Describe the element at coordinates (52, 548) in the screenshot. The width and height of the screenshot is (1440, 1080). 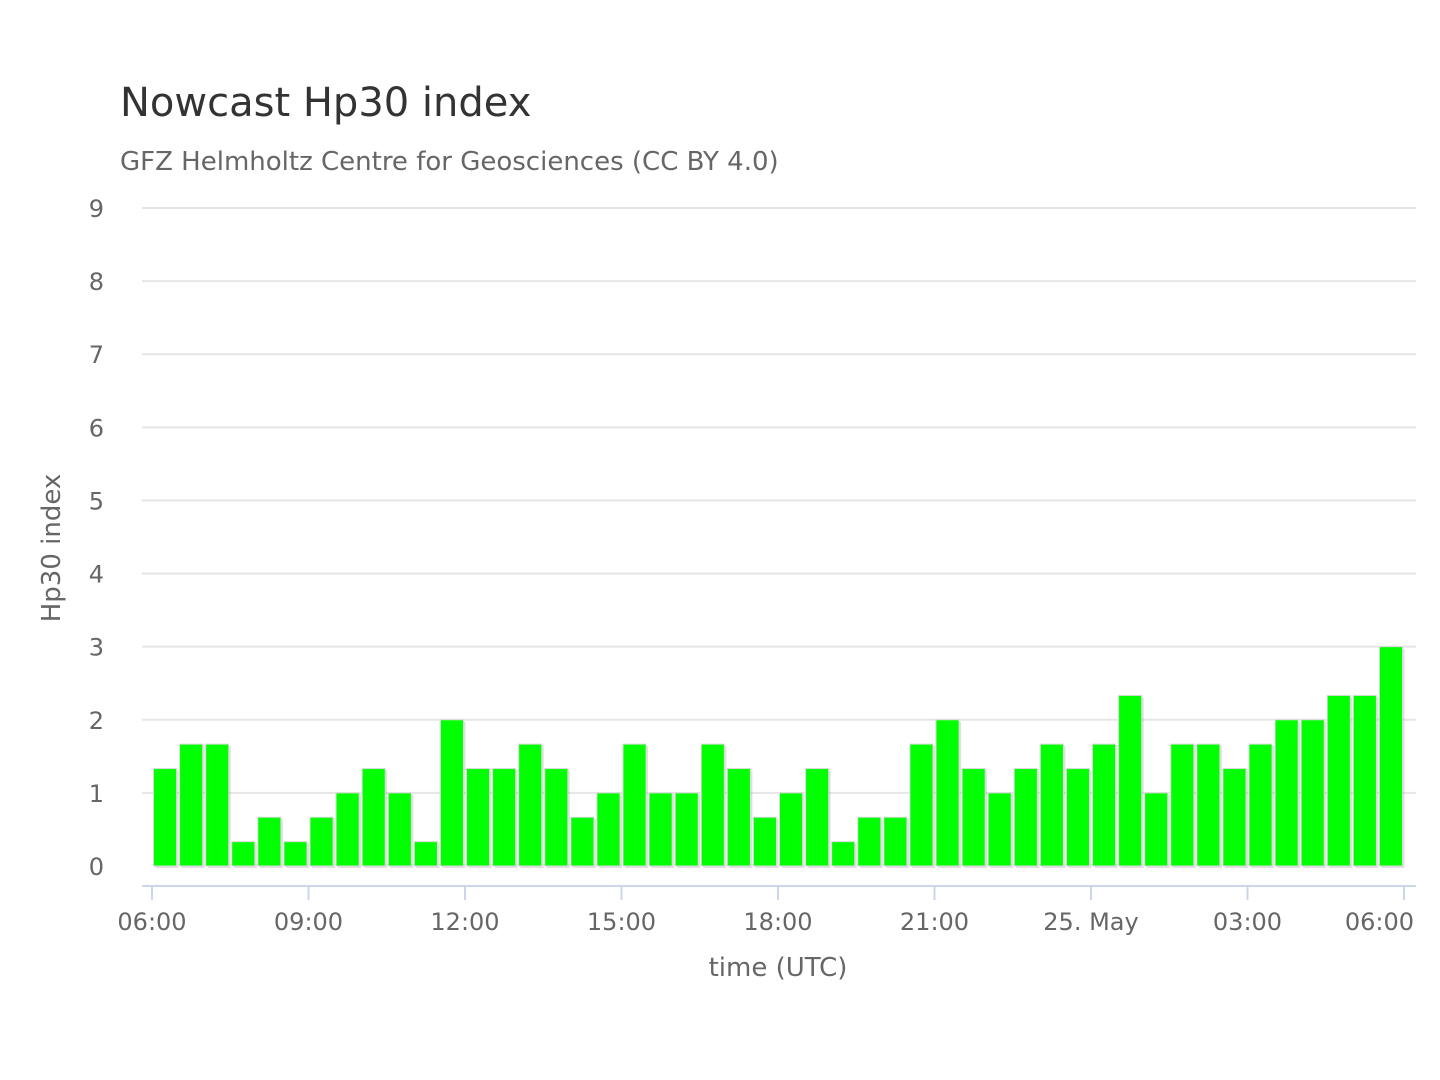
I see `y-axis-title: Hp30 index` at that location.